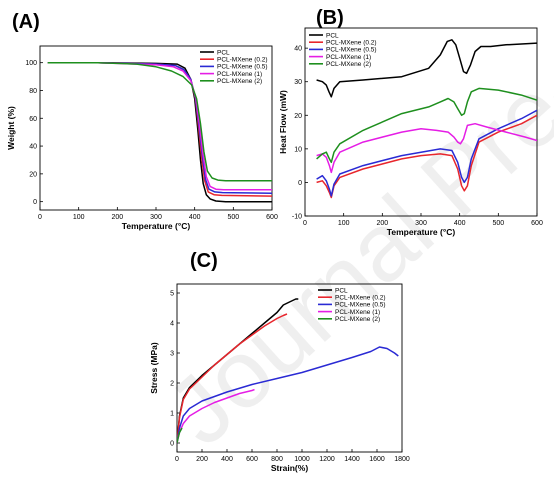 The height and width of the screenshot is (482, 554). I want to click on panel-c-x-tick-label: 1200, so click(327, 459).